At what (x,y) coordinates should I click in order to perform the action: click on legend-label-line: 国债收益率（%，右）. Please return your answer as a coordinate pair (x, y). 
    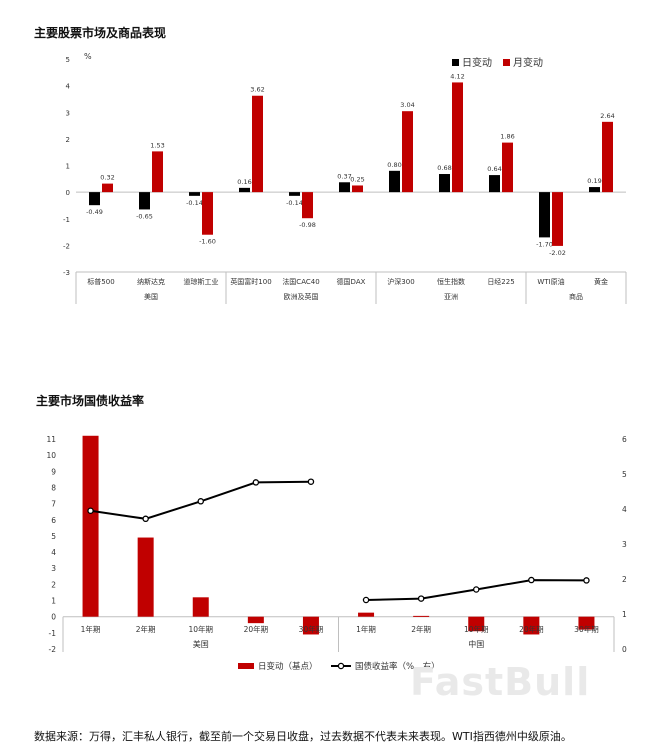
    Looking at the image, I should click on (397, 666).